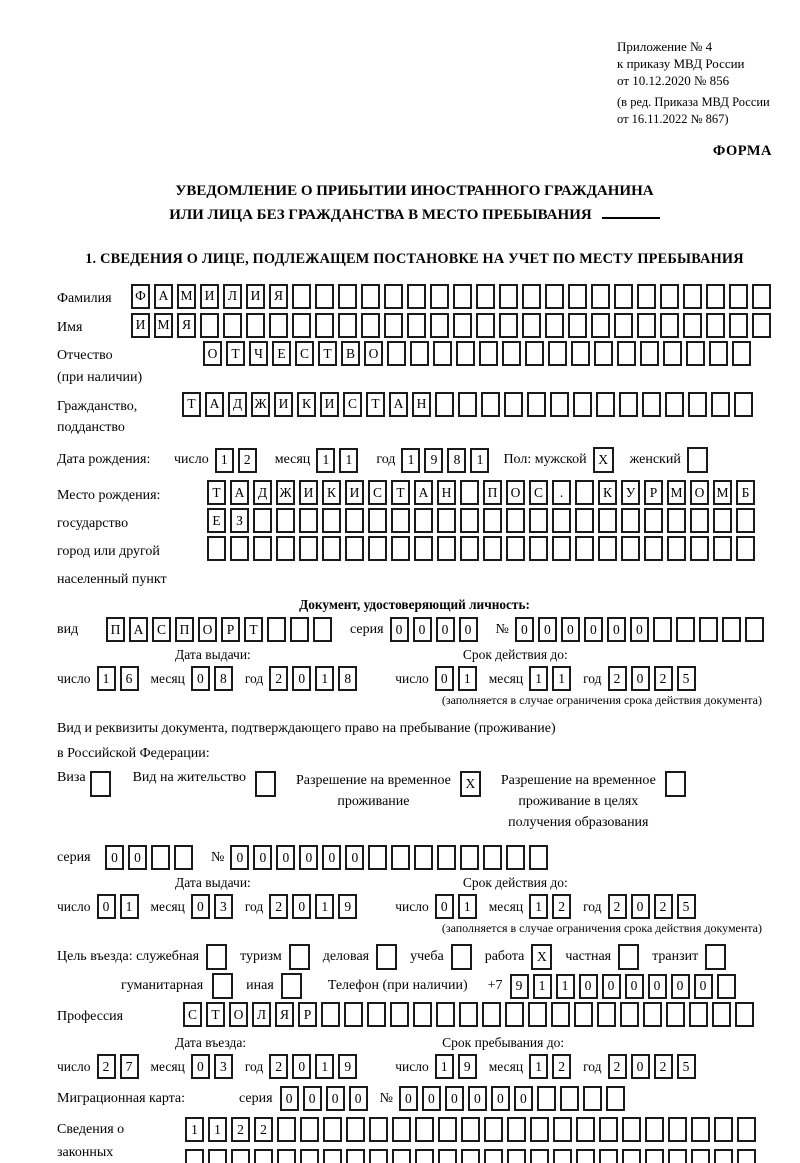 The width and height of the screenshot is (800, 1163). Describe the element at coordinates (675, 784) in the screenshot. I see `edu-residence-checkbox` at that location.